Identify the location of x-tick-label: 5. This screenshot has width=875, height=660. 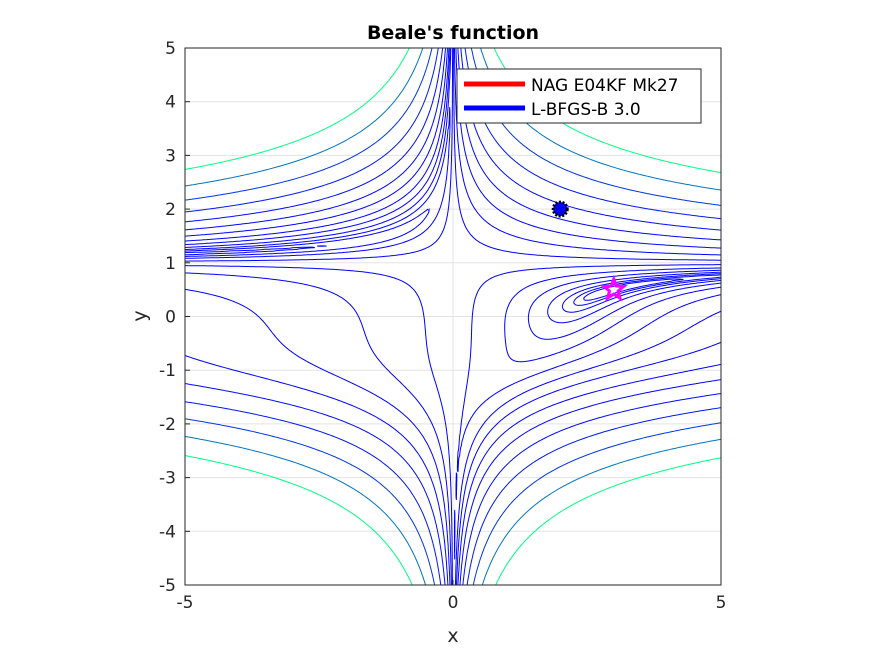
(721, 603).